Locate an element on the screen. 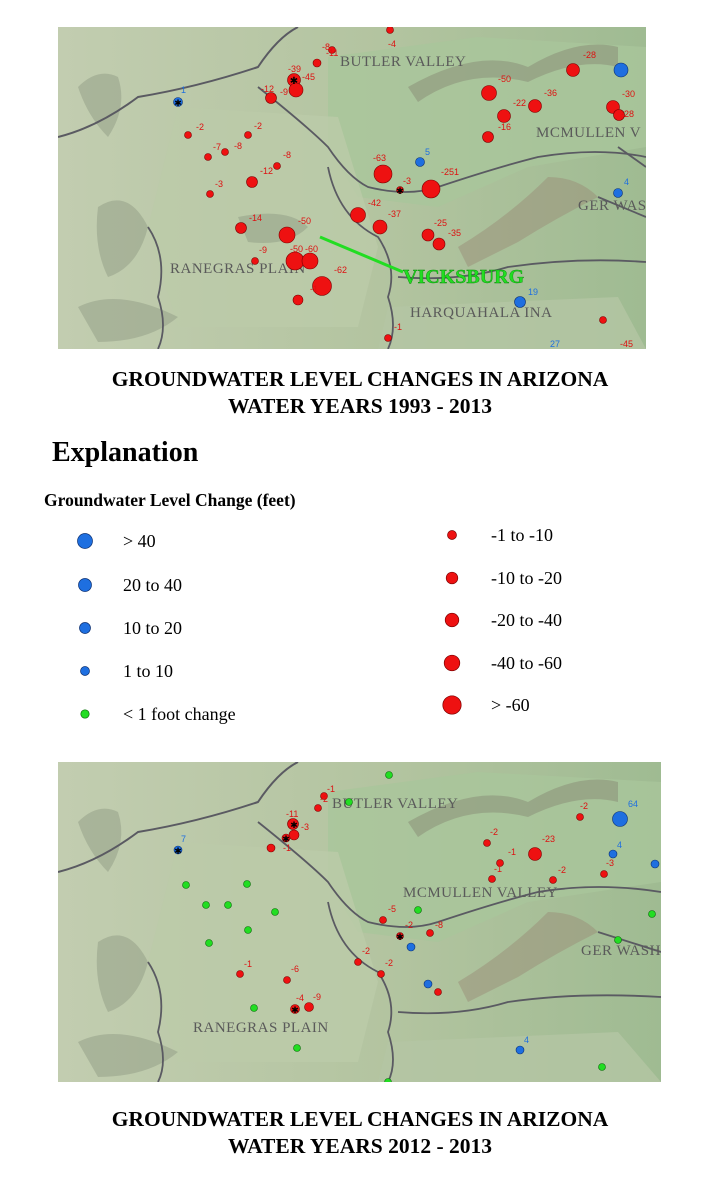 The height and width of the screenshot is (1200, 720). value-label: 64 is located at coordinates (633, 804).